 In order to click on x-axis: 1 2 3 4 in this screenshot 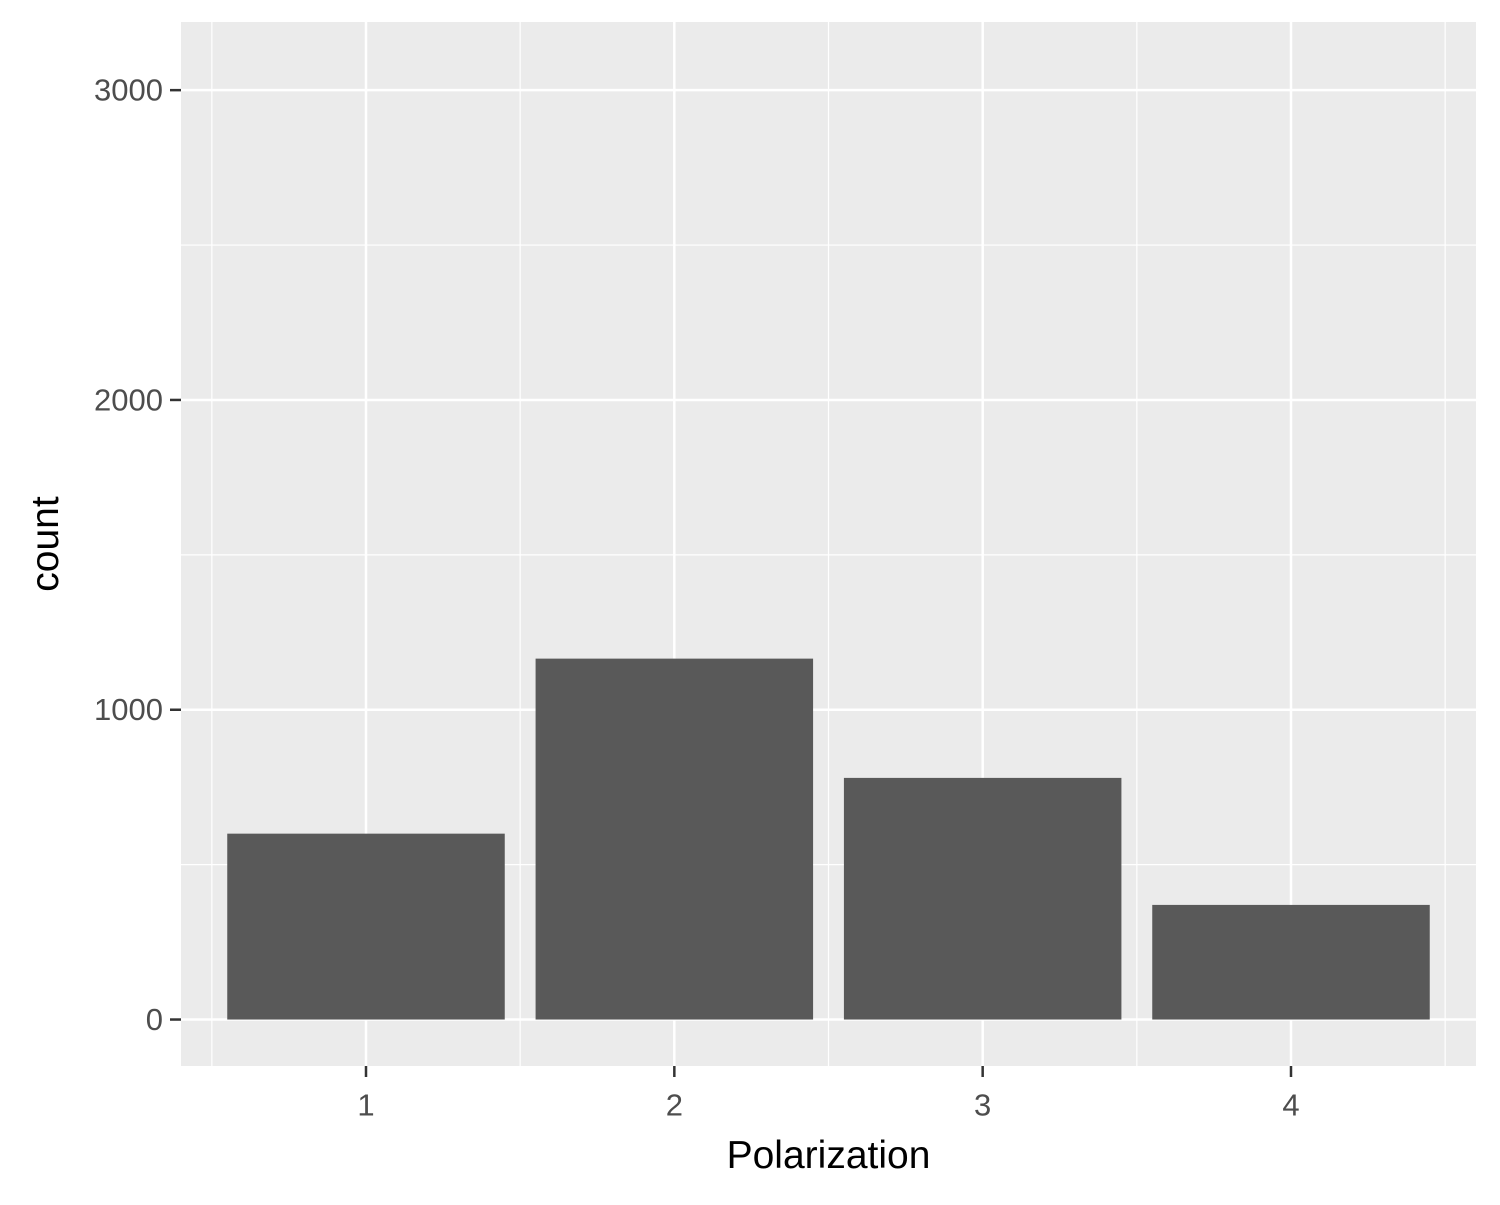, I will do `click(828, 1094)`.